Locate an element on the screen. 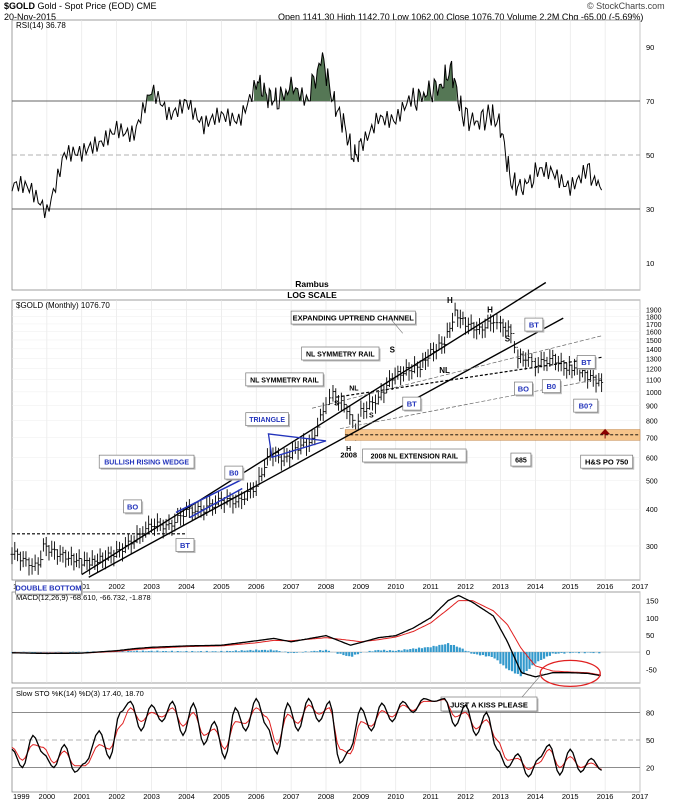 This screenshot has width=674, height=800. rsi-y-tick-label: 30 is located at coordinates (650, 209).